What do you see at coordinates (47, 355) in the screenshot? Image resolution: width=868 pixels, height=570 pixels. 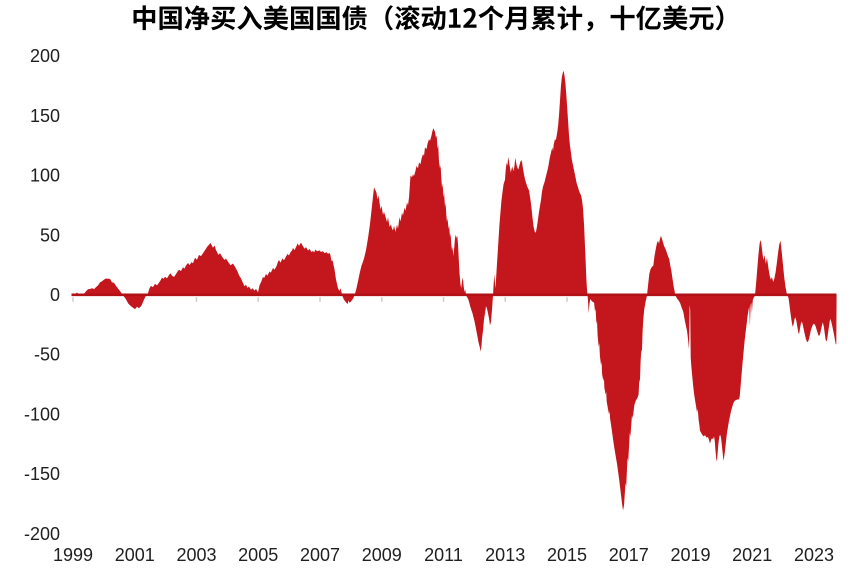 I see `svg-text: -50` at bounding box center [47, 355].